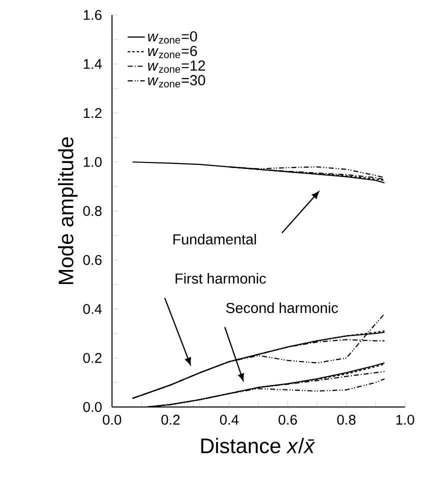 The image size is (424, 501). What do you see at coordinates (92, 358) in the screenshot?
I see `y-tick-label: 0.2` at bounding box center [92, 358].